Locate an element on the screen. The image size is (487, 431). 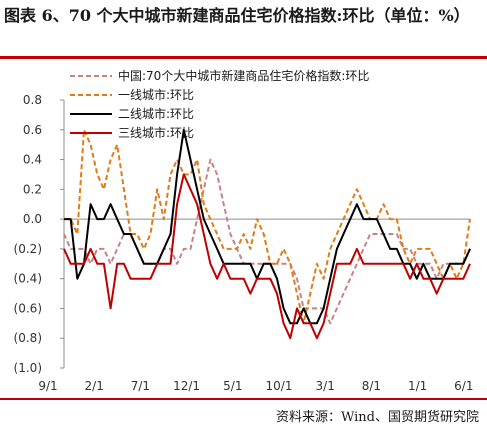
y-tick-label: (0.2) is located at coordinates (28, 249).